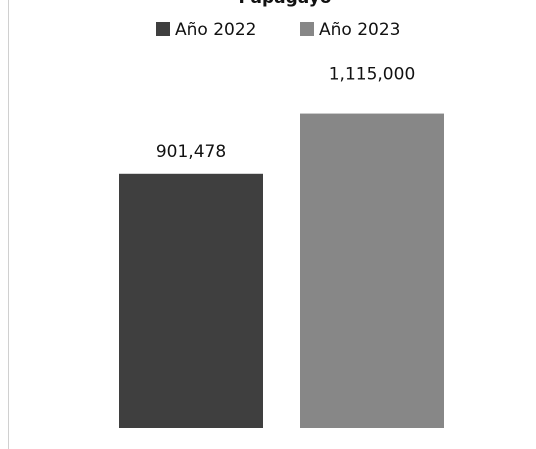  What do you see at coordinates (285, 4) in the screenshot?
I see `chart-title: Papagayo` at bounding box center [285, 4].